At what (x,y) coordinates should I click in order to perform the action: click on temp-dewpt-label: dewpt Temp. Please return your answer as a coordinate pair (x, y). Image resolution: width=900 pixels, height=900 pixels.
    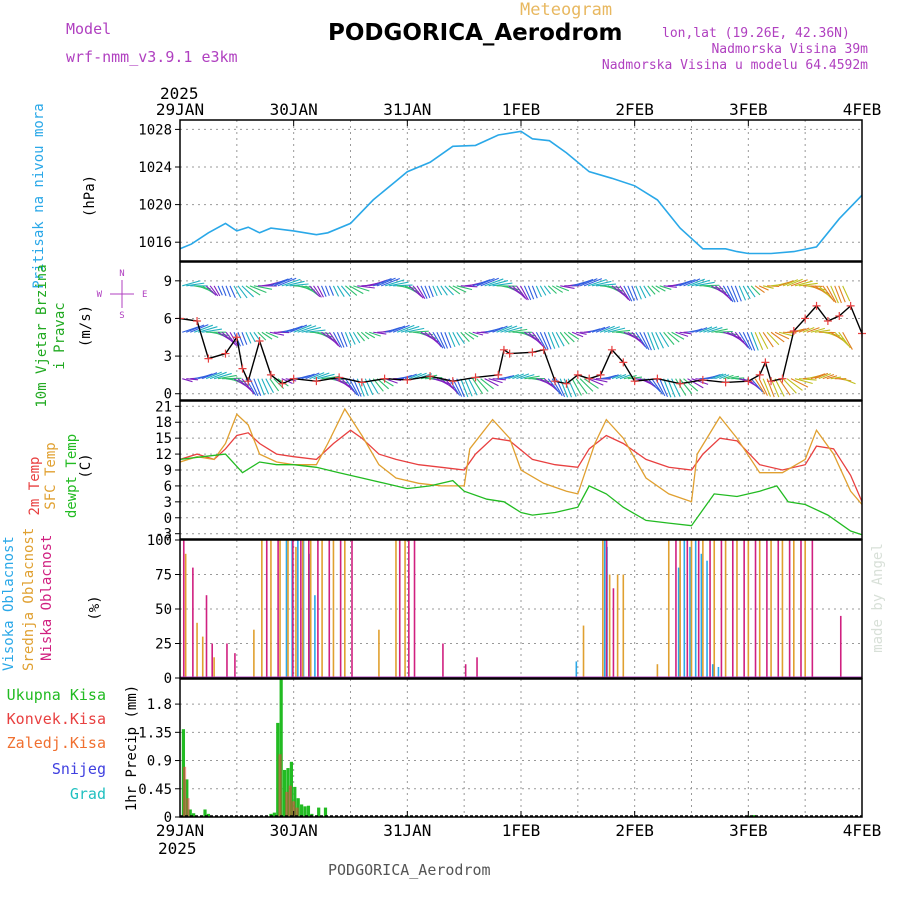
    Looking at the image, I should click on (72, 476).